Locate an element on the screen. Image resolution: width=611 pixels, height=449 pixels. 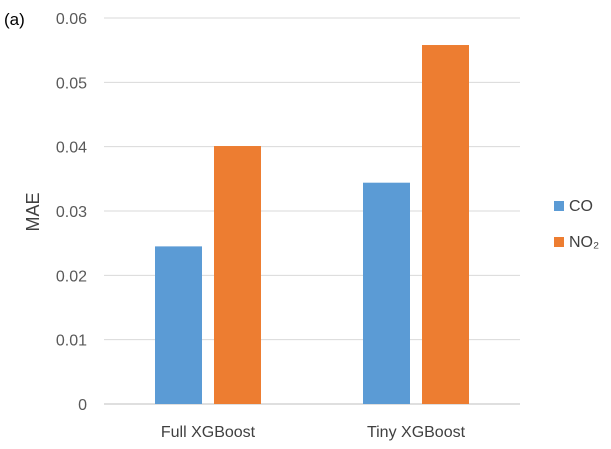
legend: CO NO₂ is located at coordinates (576, 224).